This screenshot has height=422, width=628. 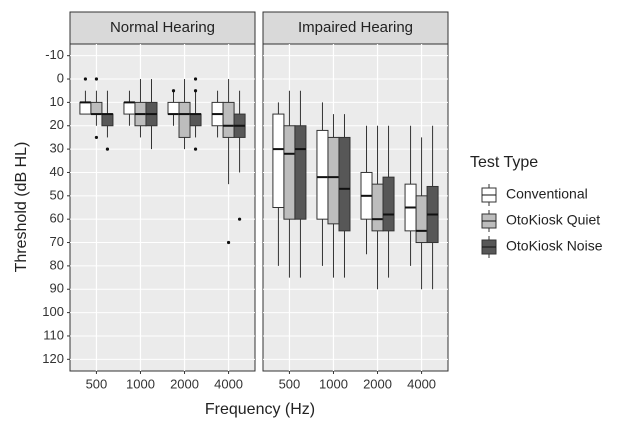 What do you see at coordinates (21, 207) in the screenshot?
I see `y-axis-label: Threshold (dB HL)` at bounding box center [21, 207].